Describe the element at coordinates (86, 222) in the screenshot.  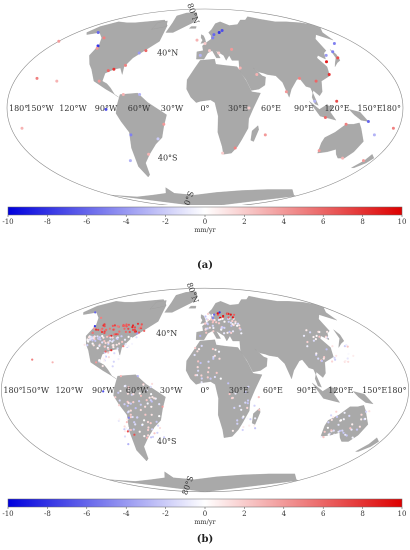
I see `colorbar-tick-label: -6` at that location.